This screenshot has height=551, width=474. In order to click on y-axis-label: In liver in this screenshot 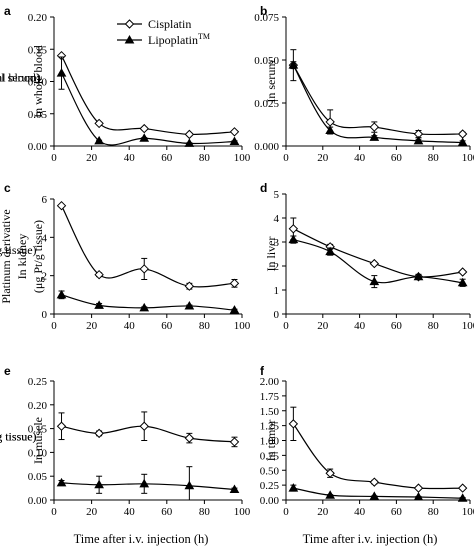, I will do `click(271, 254)`.